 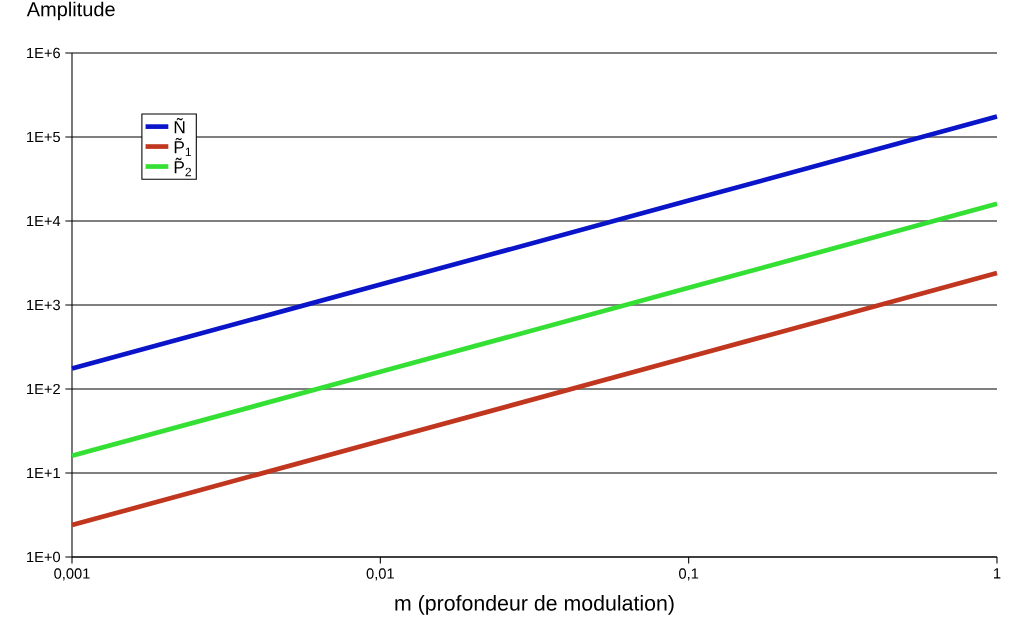 I want to click on y-tick-label: 1E+6, so click(x=43, y=53).